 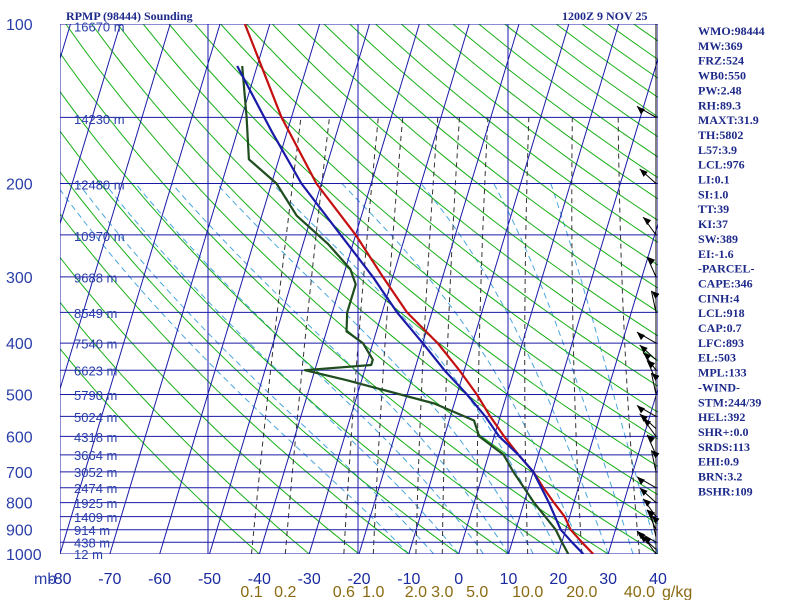 What do you see at coordinates (731, 31) in the screenshot?
I see `index-entry: WMO:98444` at bounding box center [731, 31].